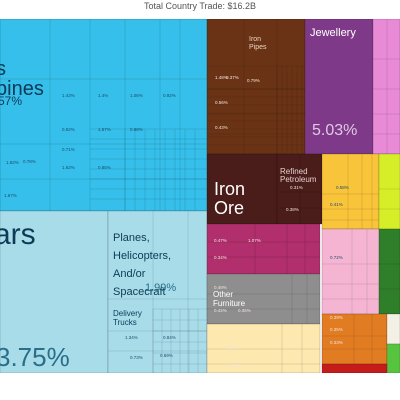 The image size is (400, 400). I want to click on label-planes: Planes, Helicopters, And/or Spacecraft, so click(142, 265).